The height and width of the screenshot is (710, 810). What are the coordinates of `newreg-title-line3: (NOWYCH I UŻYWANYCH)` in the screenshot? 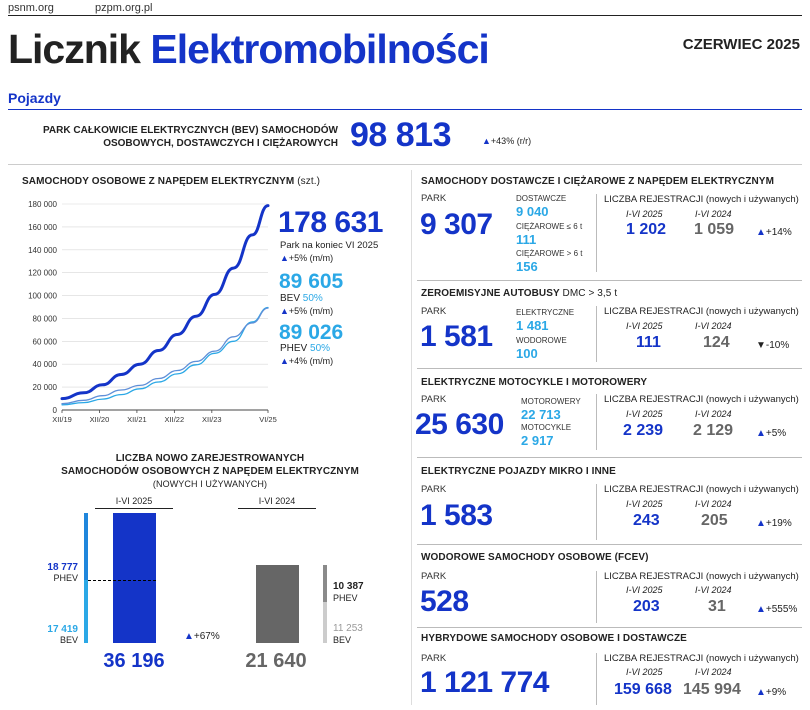 It's located at (210, 484).